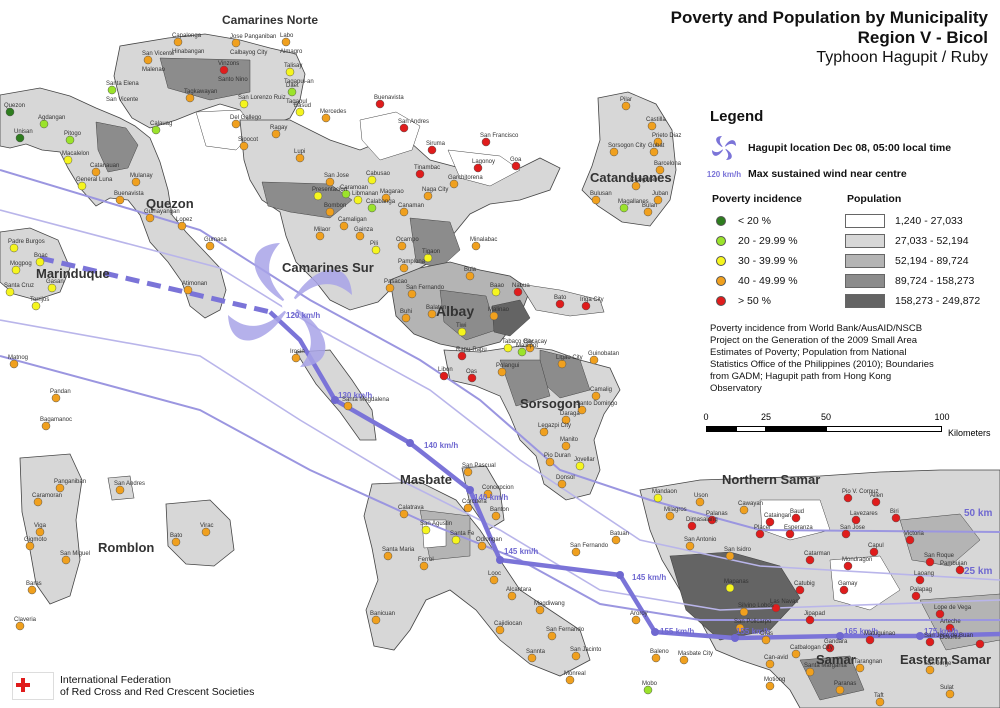  I want to click on town-label: Minalabac, so click(483, 240).